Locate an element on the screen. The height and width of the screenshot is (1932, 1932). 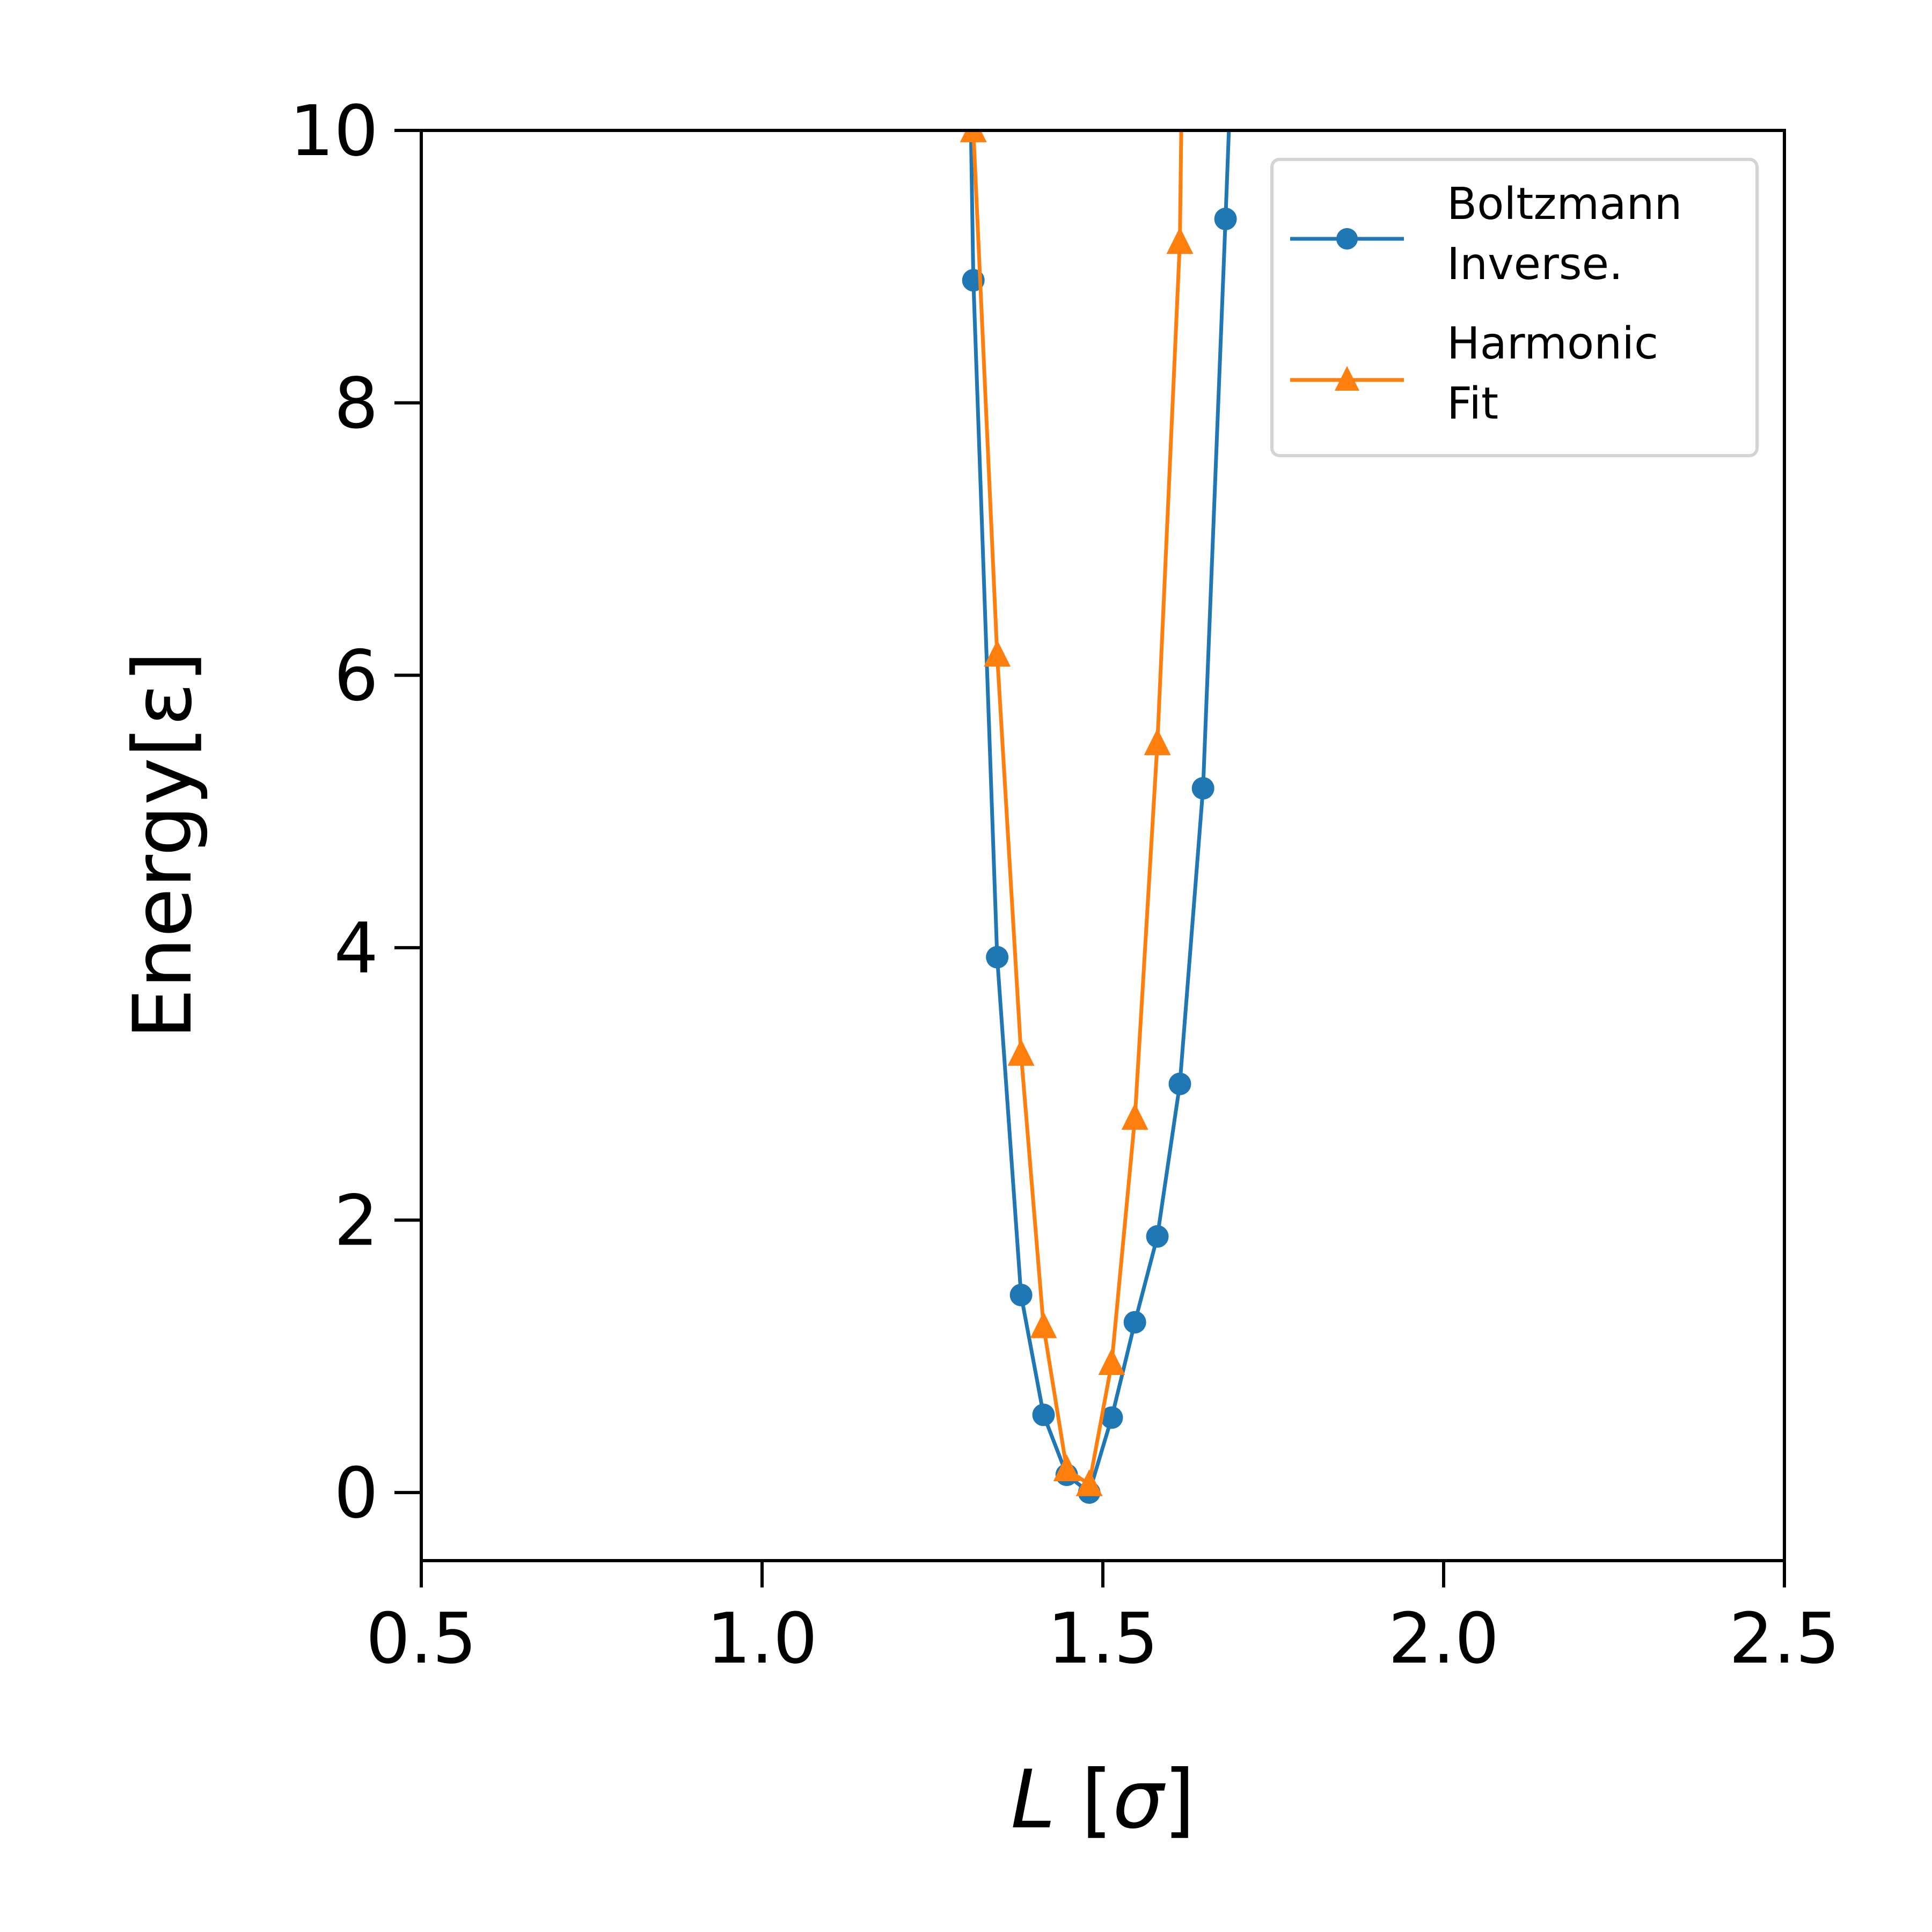
legend-label-boltzmann-line2: Inverse. is located at coordinates (1535, 264).